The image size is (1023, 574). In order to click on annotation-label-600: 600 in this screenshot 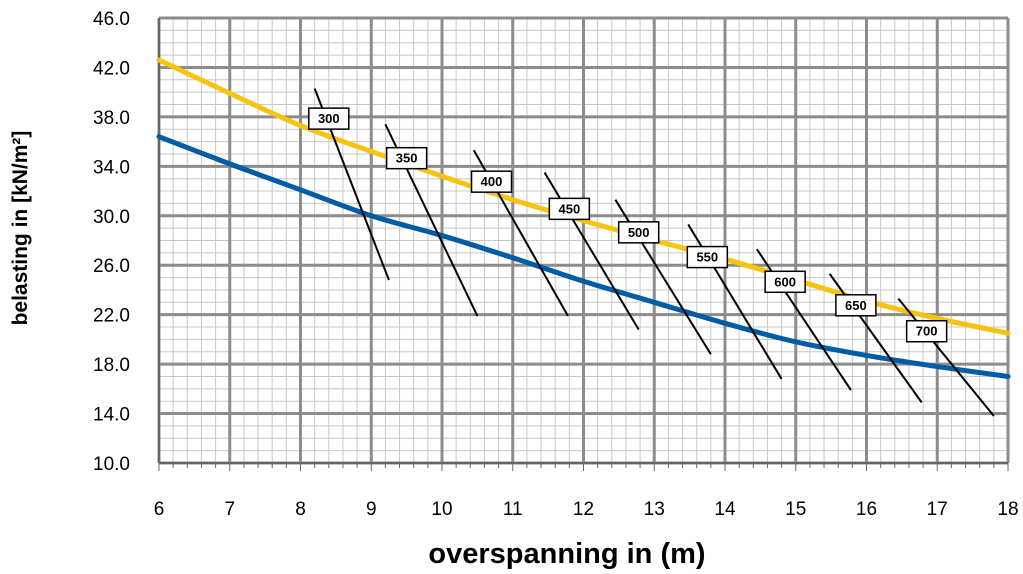, I will do `click(785, 281)`.